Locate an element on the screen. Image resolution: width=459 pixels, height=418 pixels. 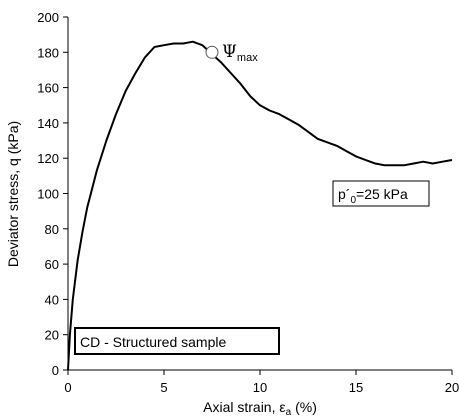
x-axis-label-subscript: a is located at coordinates (289, 412).